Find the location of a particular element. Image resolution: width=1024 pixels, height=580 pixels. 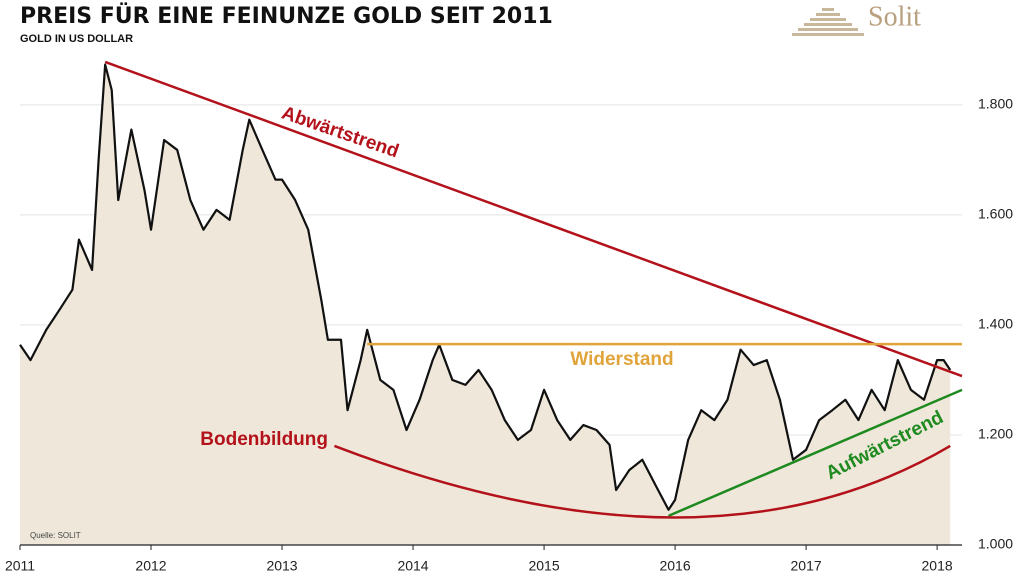

logo-text: Solit is located at coordinates (894, 16).